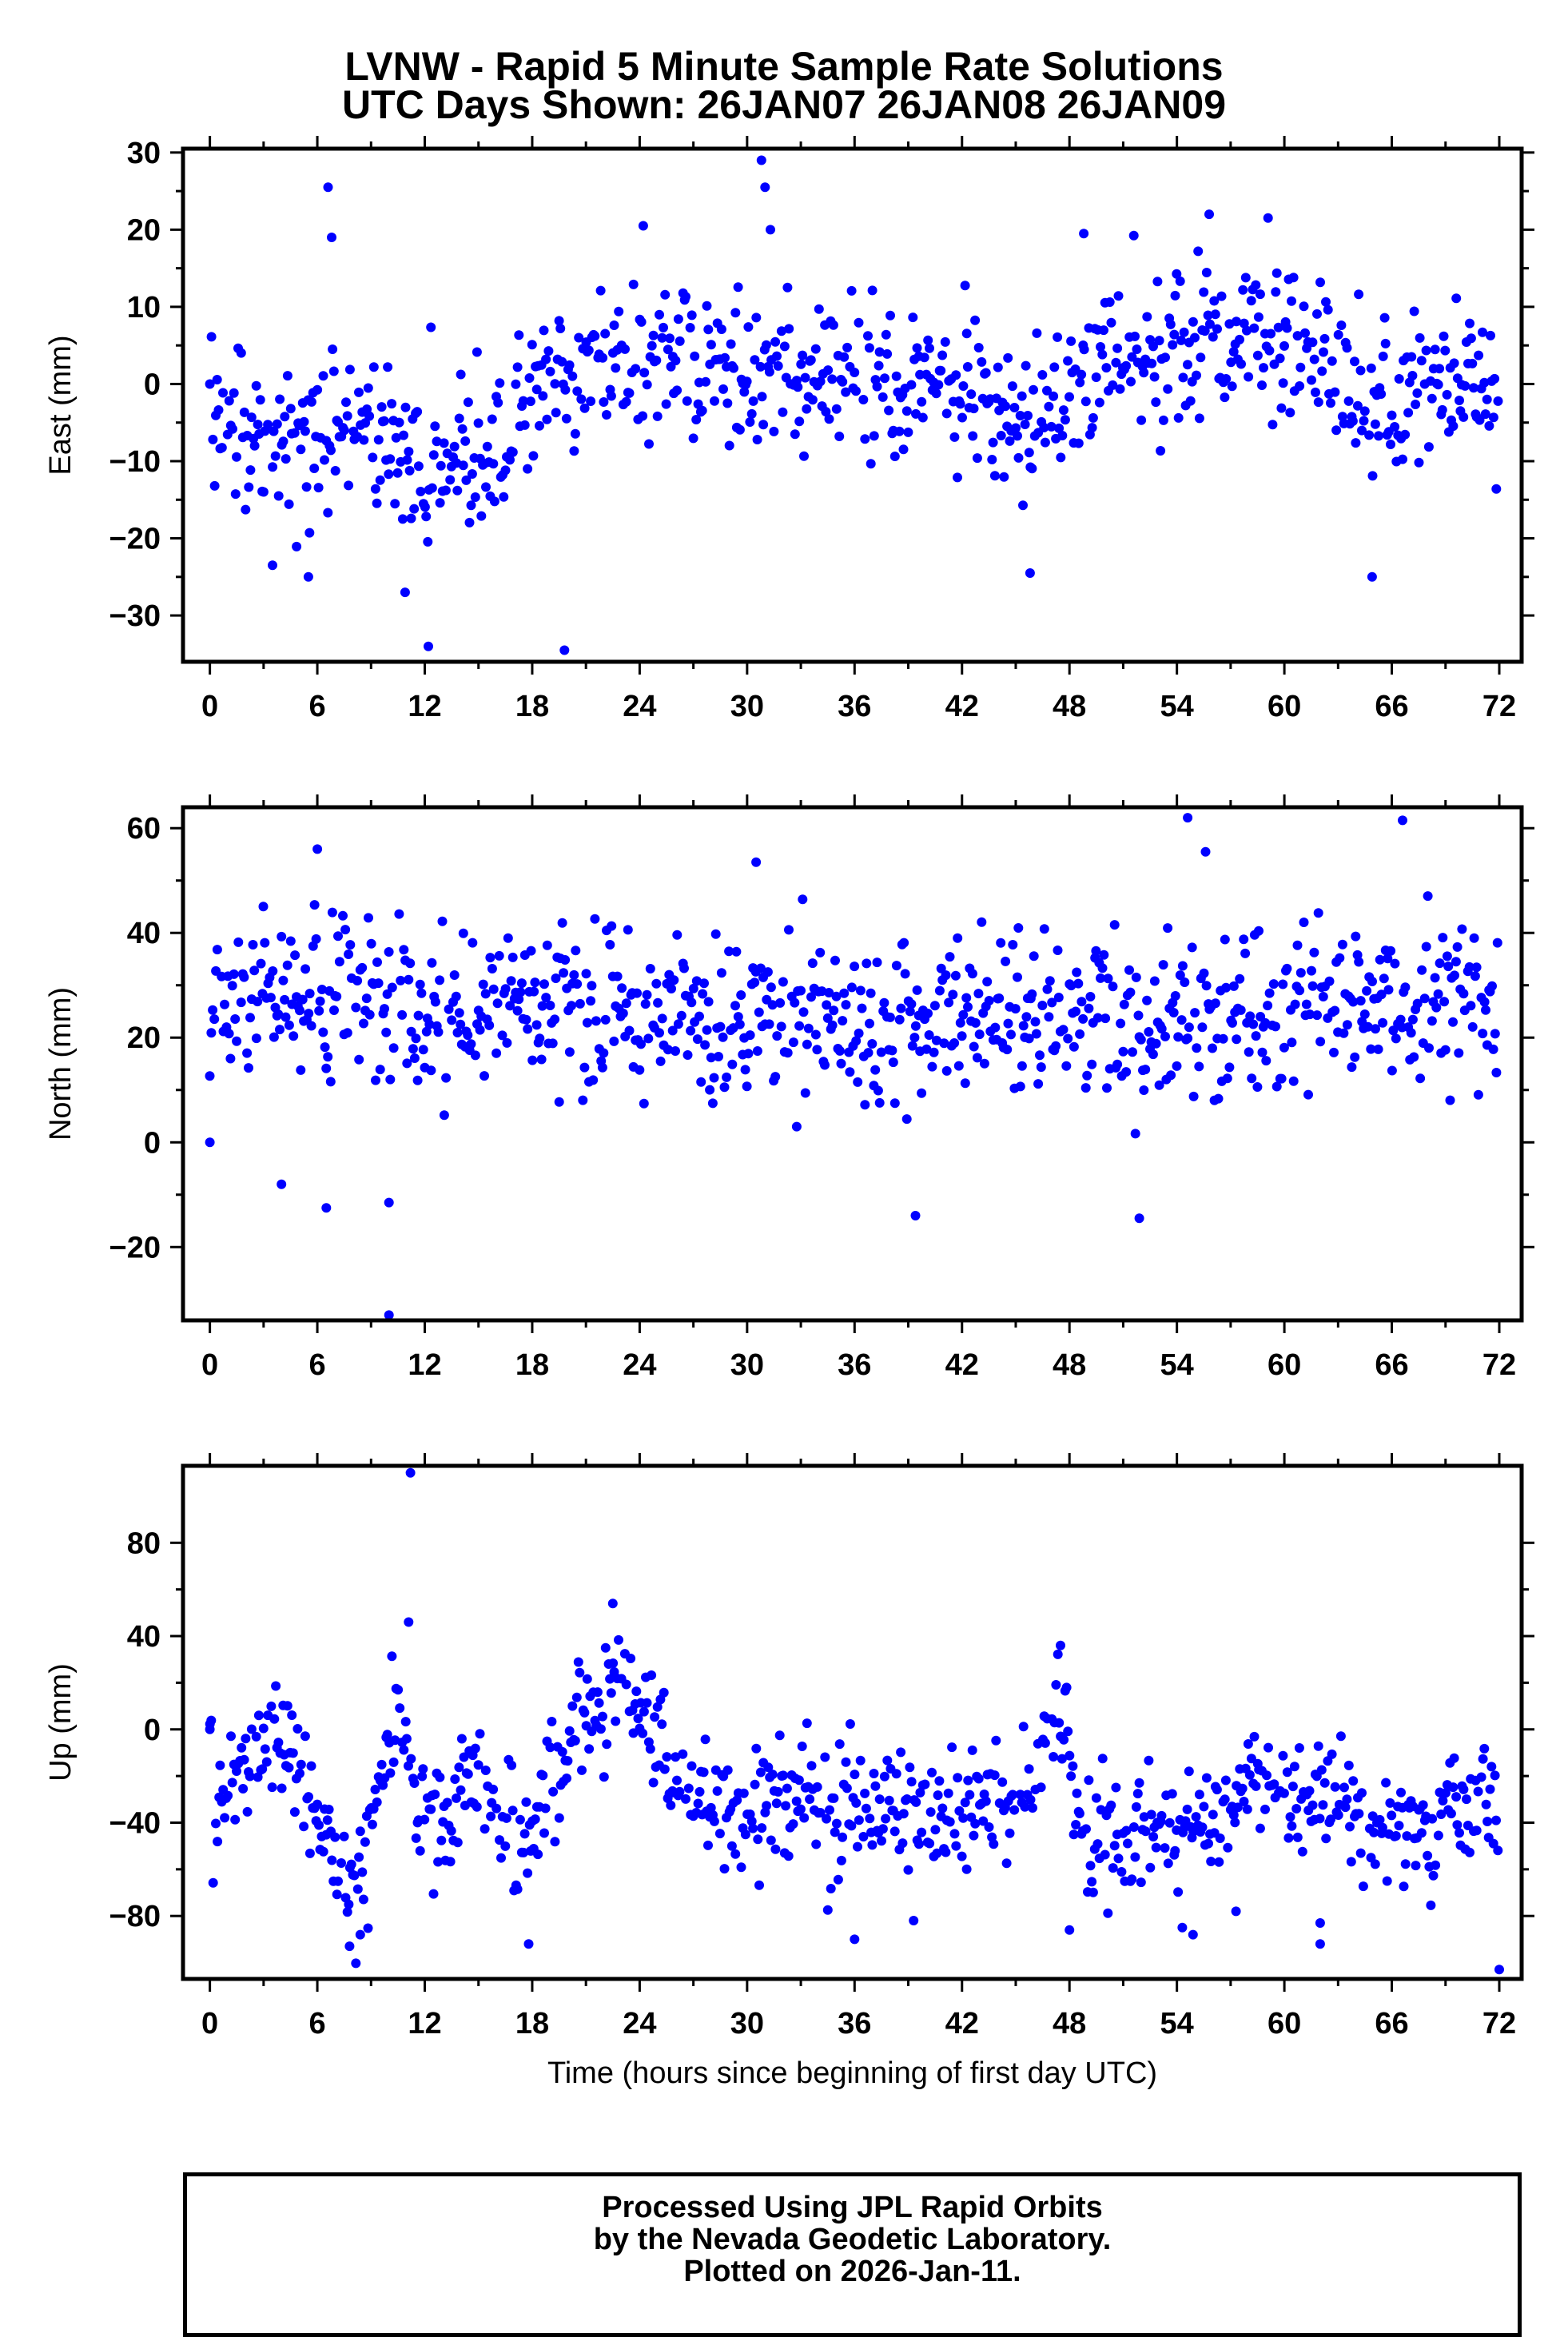  What do you see at coordinates (209, 2024) in the screenshot?
I see `x-tick-label: 0` at bounding box center [209, 2024].